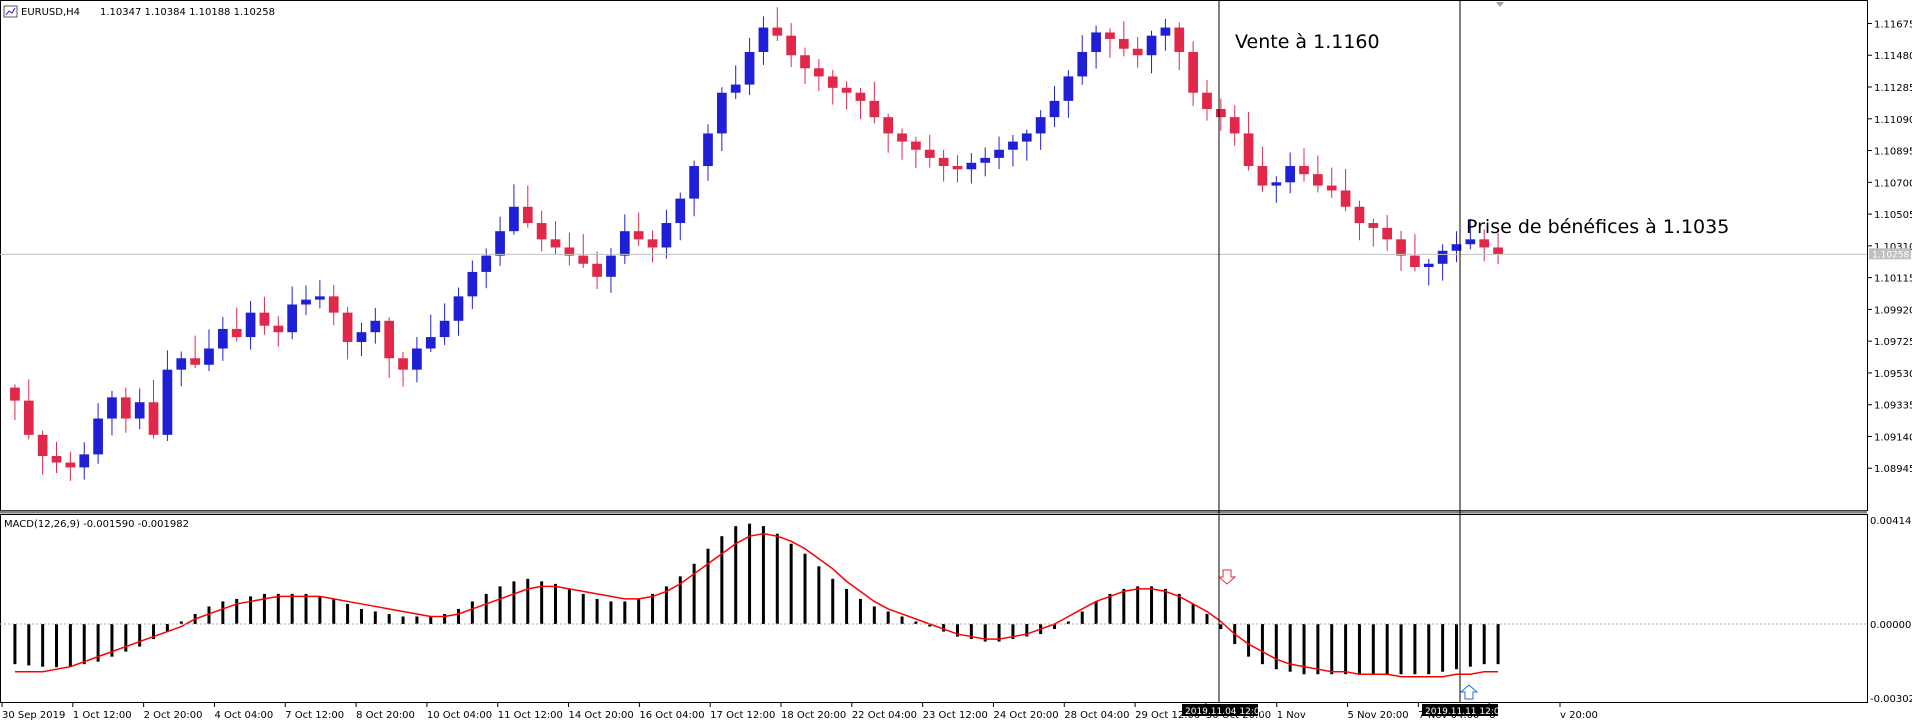 This screenshot has width=1912, height=727. Describe the element at coordinates (1220, 710) in the screenshot. I see `sell-time-badge` at that location.